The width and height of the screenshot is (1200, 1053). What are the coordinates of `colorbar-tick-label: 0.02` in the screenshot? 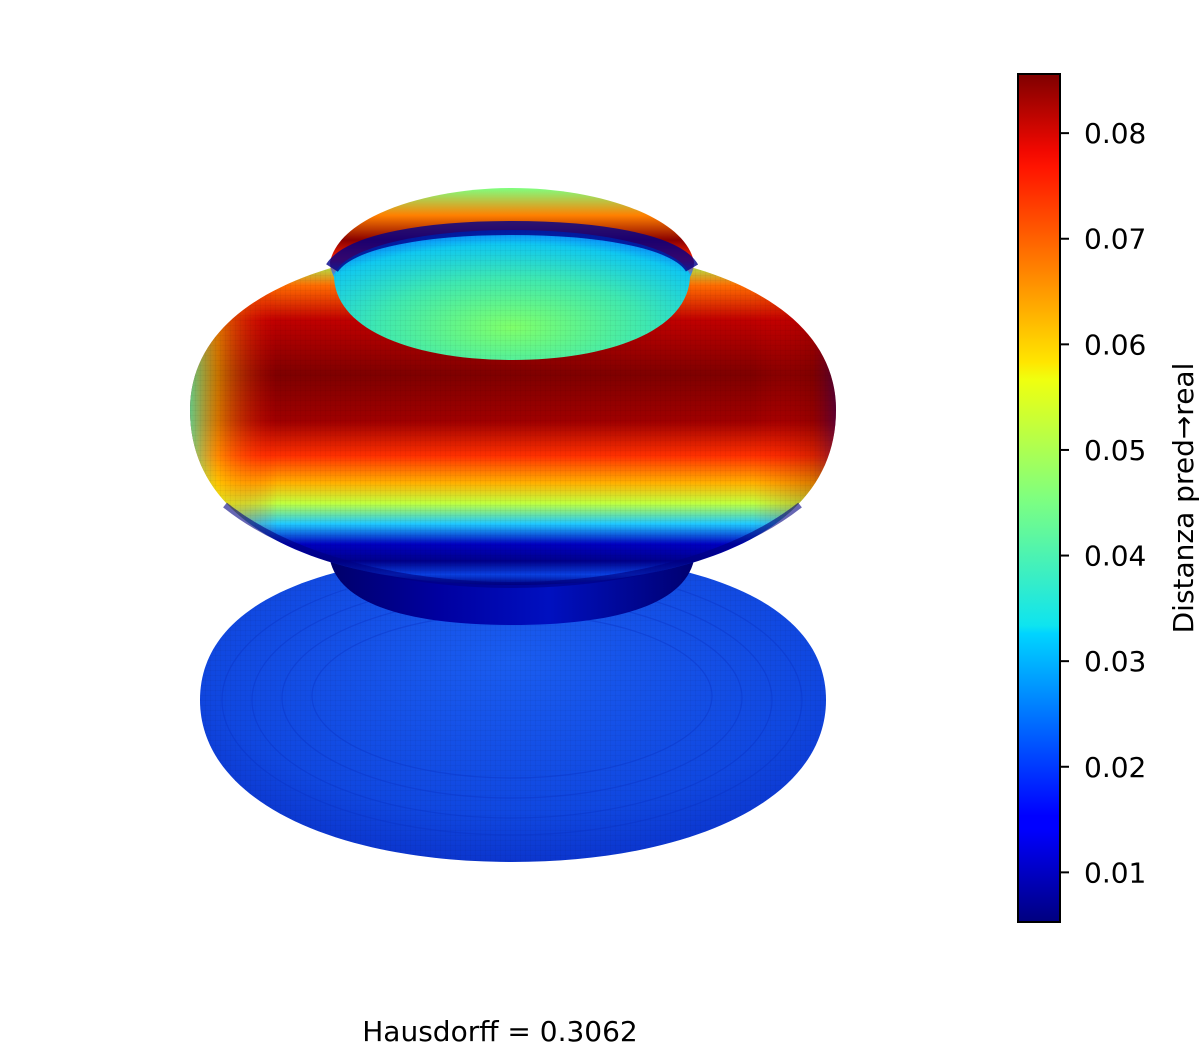 It's located at (1115, 767).